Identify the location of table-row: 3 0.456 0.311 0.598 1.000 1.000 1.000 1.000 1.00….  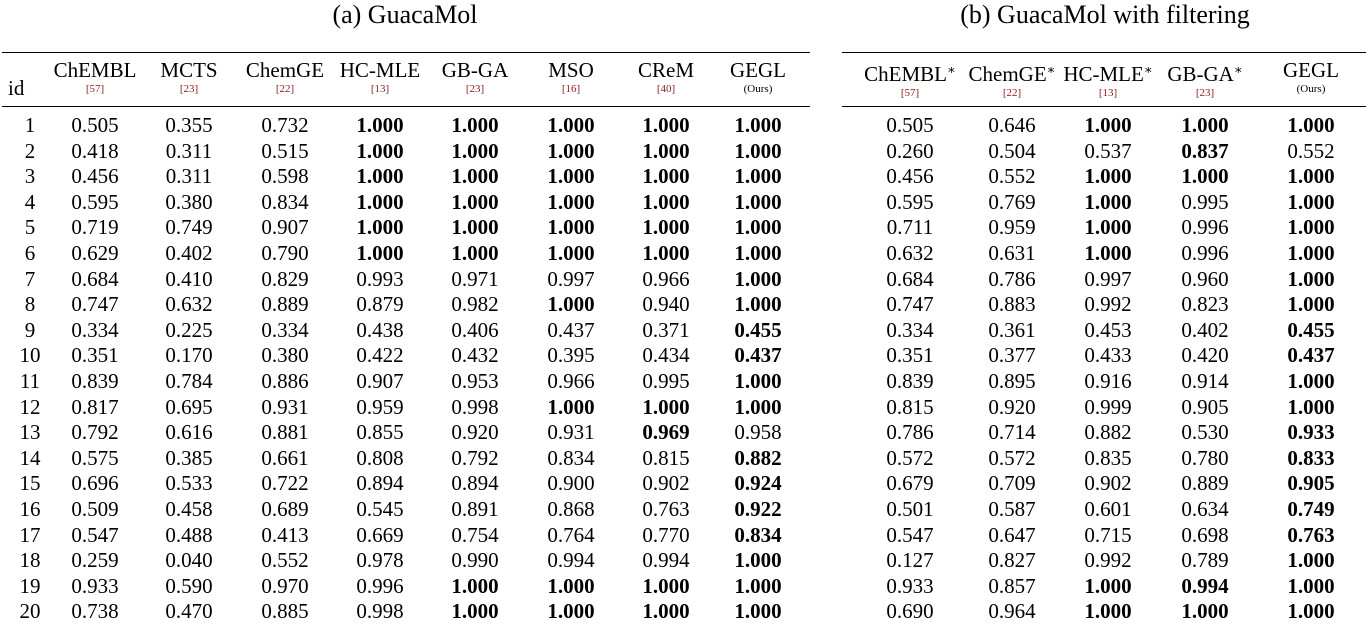
(685, 176).